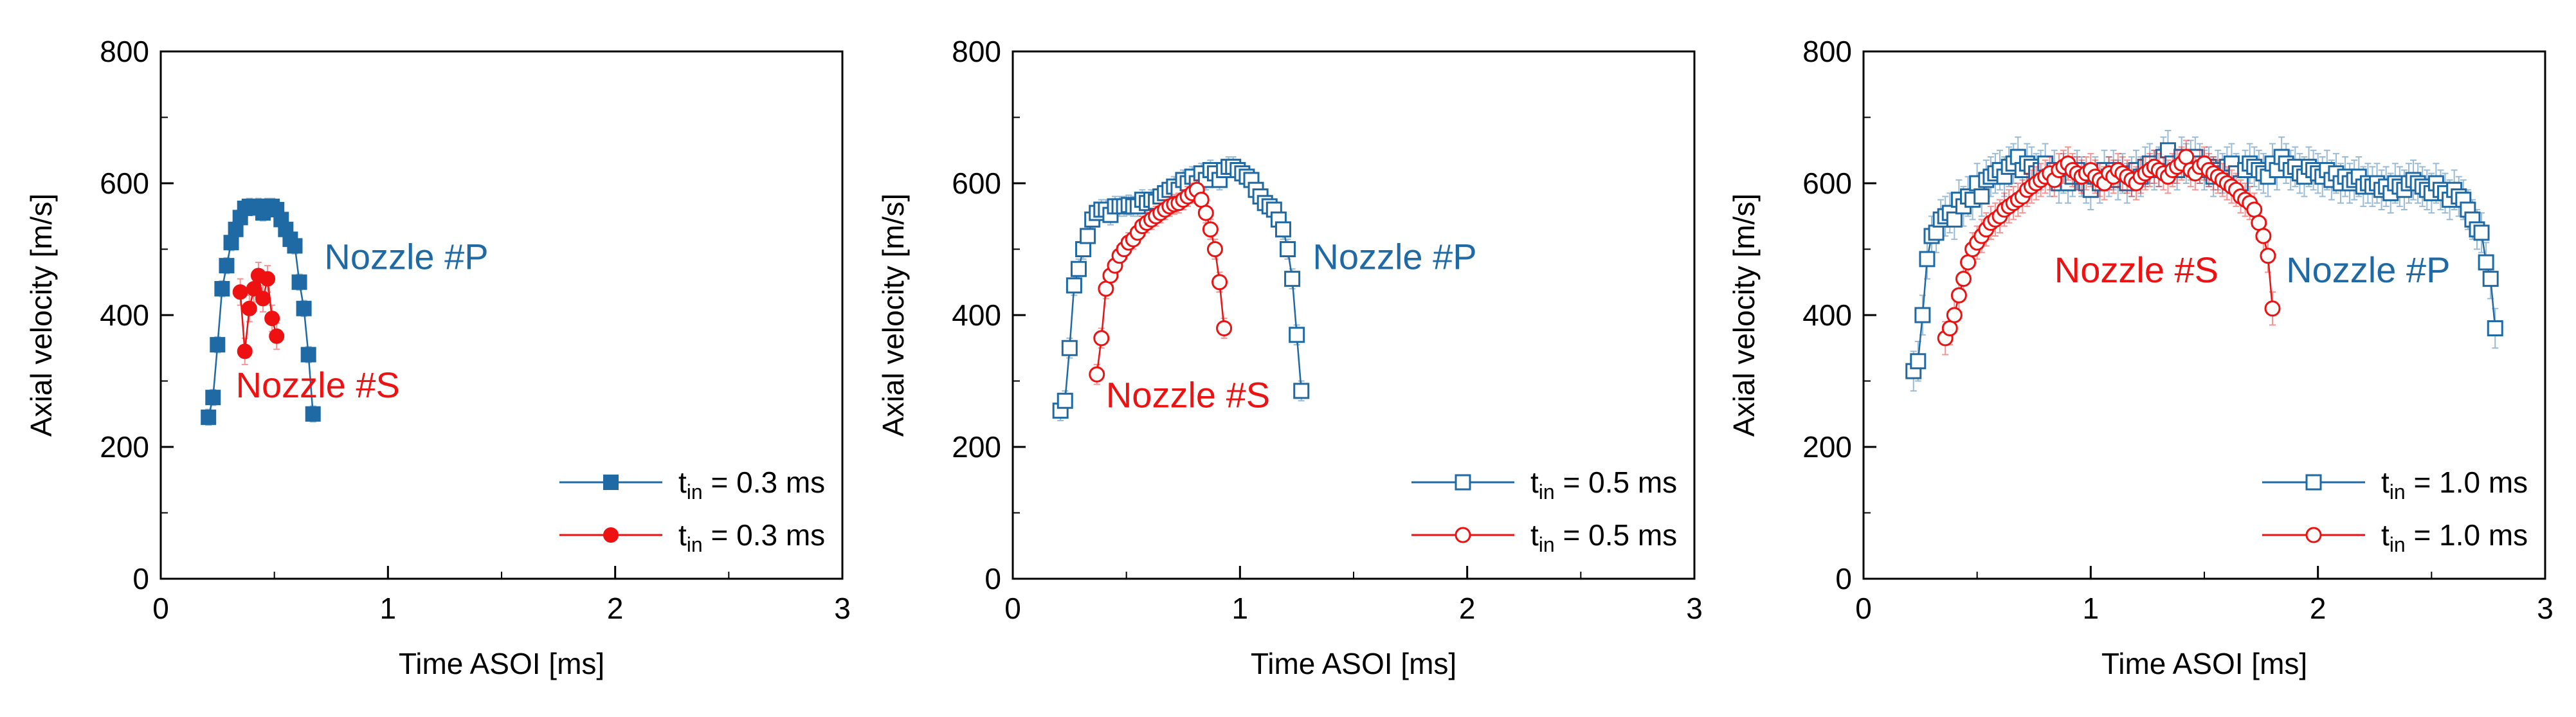 This screenshot has height=717, width=2576. What do you see at coordinates (692, 511) in the screenshot?
I see `legend: tin = 0.3 ms tin = 0.3 ms` at bounding box center [692, 511].